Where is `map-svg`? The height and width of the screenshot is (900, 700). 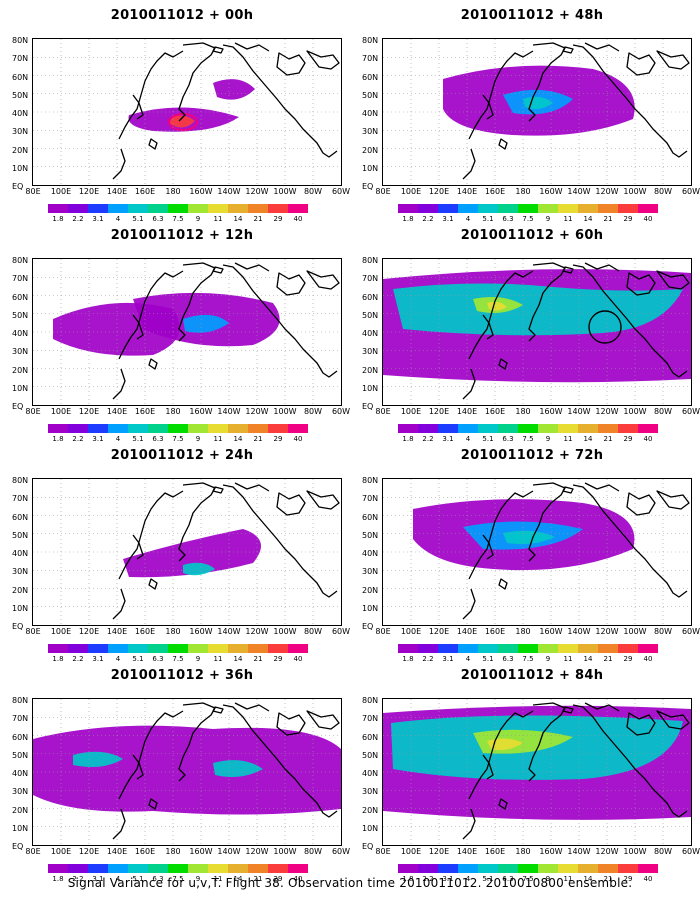
map-svg is located at coordinates (537, 332).